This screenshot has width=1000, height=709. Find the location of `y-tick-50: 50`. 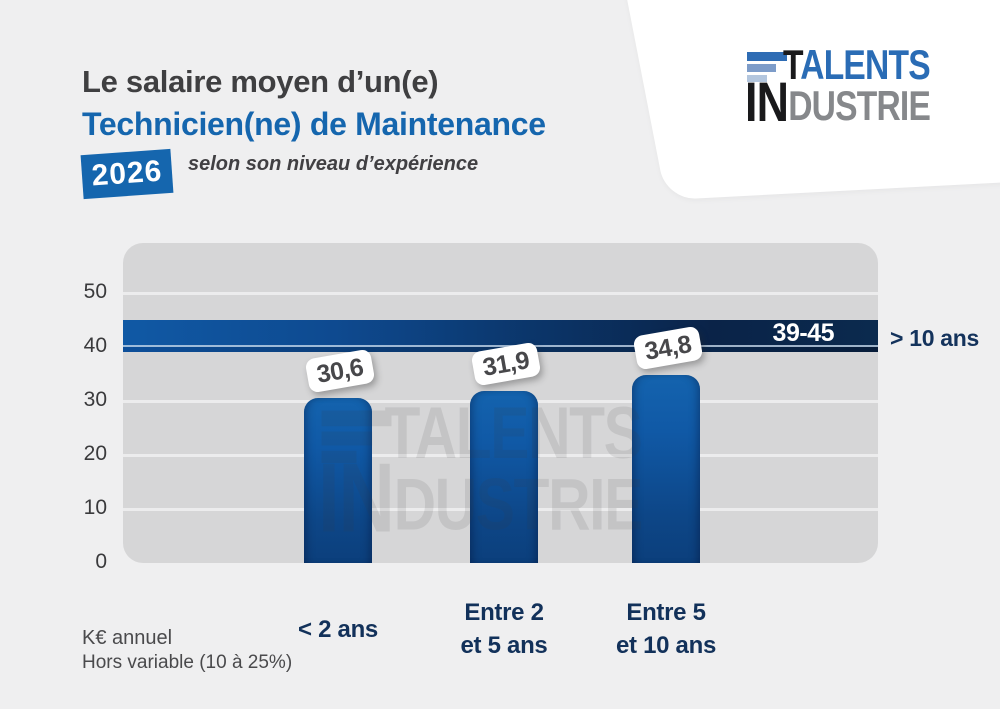

y-tick-50: 50 is located at coordinates (95, 291).